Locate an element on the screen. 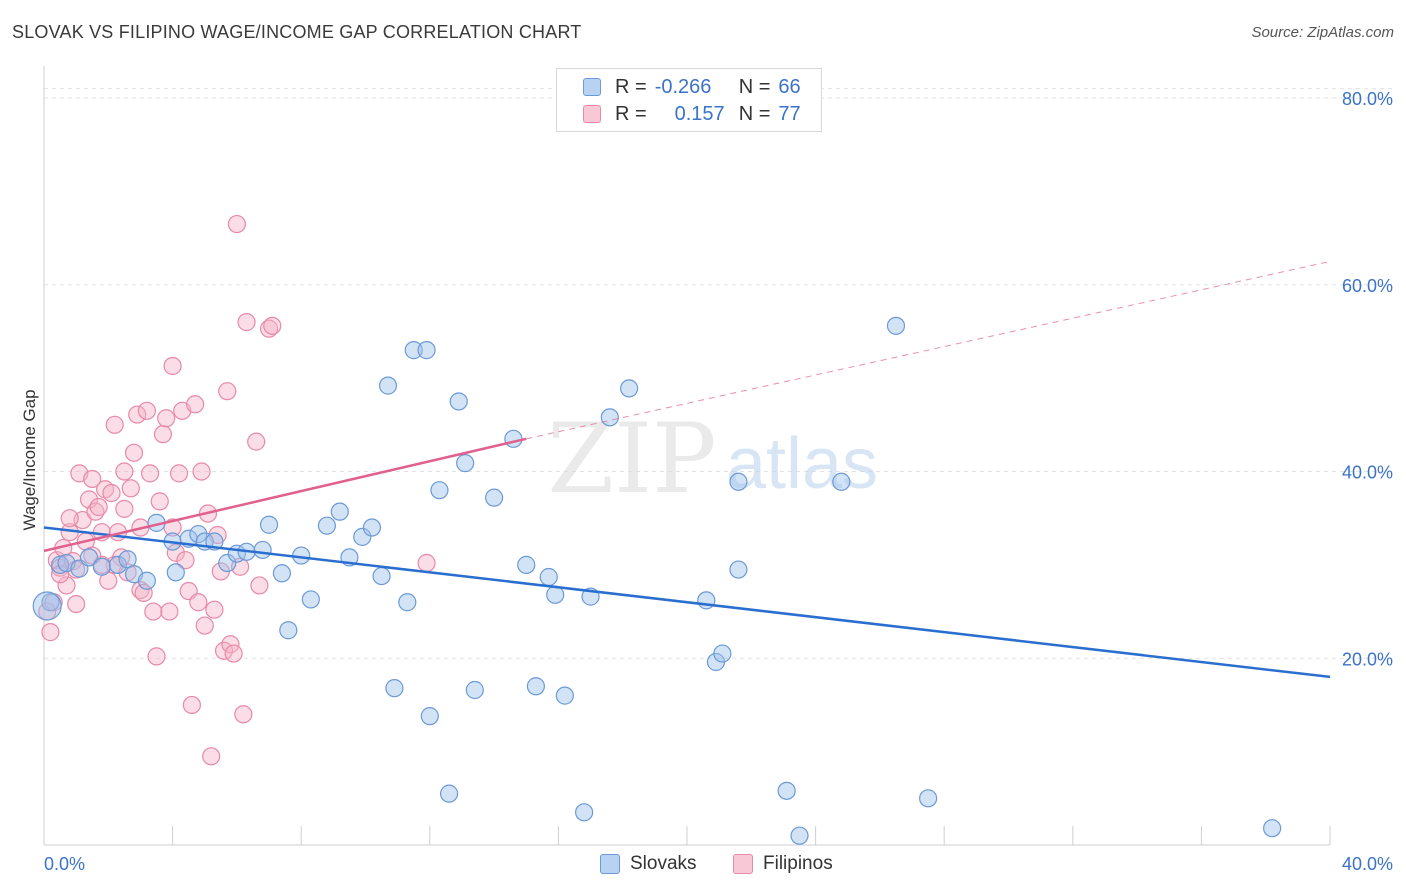 Image resolution: width=1406 pixels, height=892 pixels. watermark: ZIP atlas is located at coordinates (712, 459).